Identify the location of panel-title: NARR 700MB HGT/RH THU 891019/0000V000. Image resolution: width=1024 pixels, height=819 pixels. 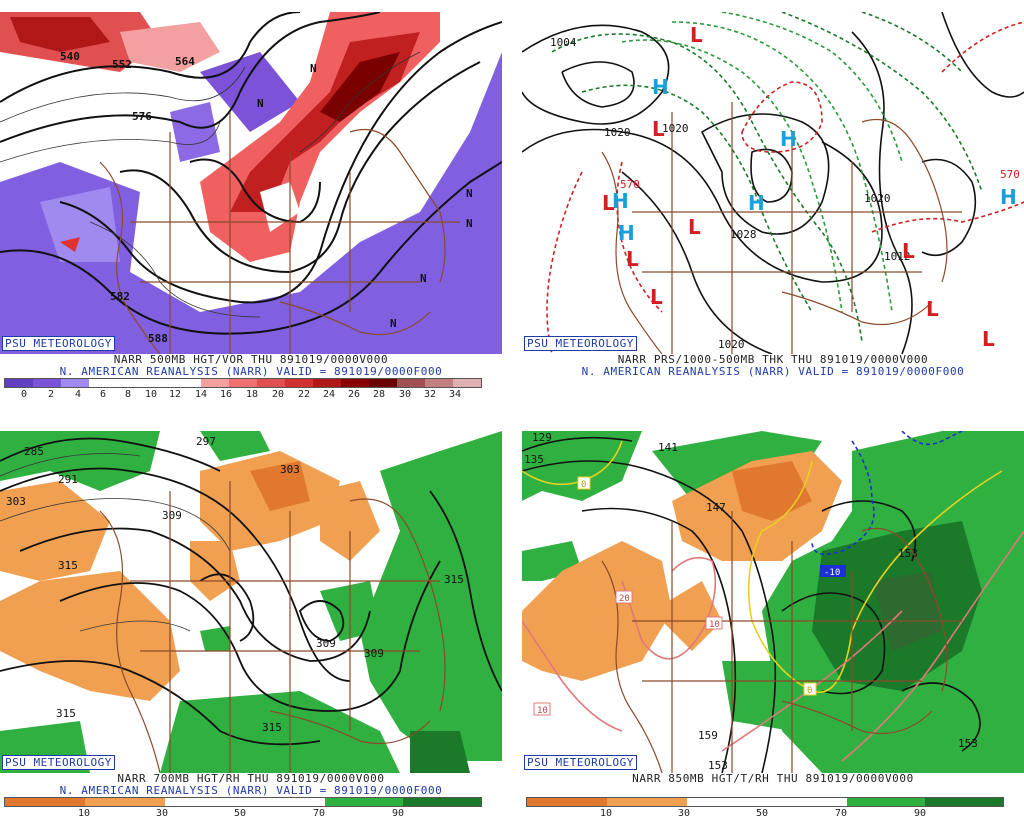
(251, 778).